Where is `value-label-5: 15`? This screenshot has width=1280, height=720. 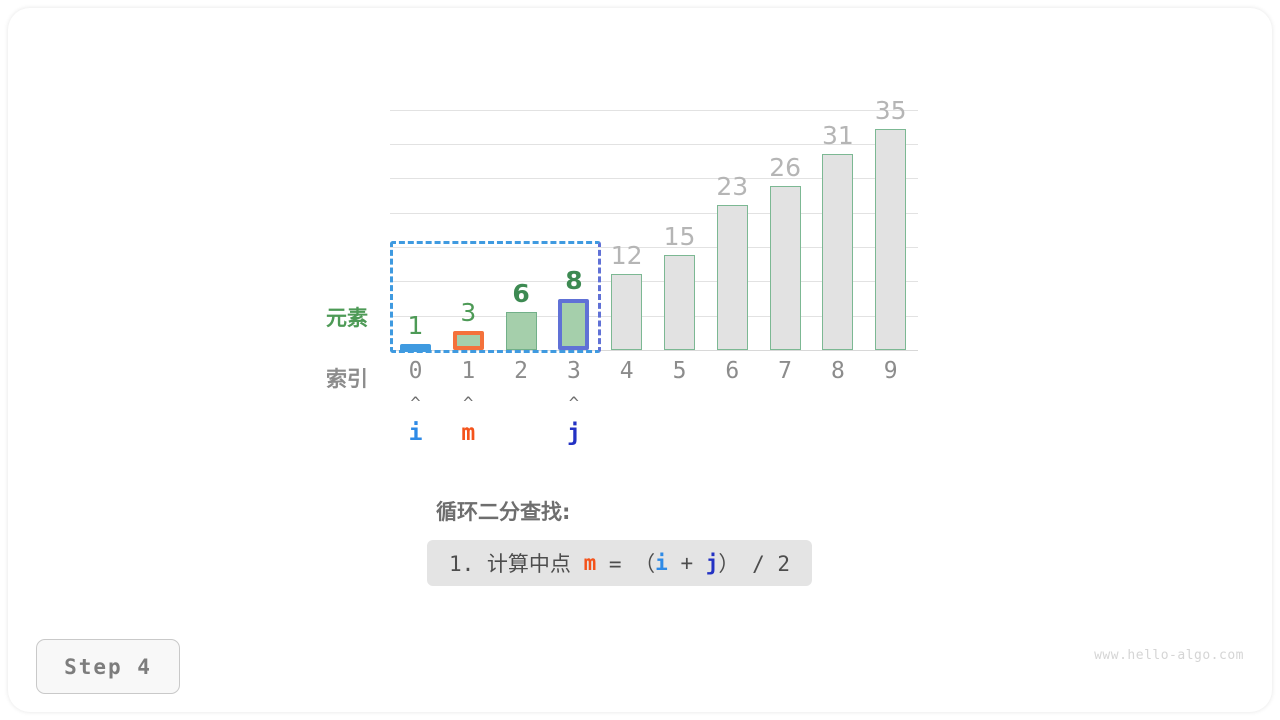 value-label-5: 15 is located at coordinates (679, 236).